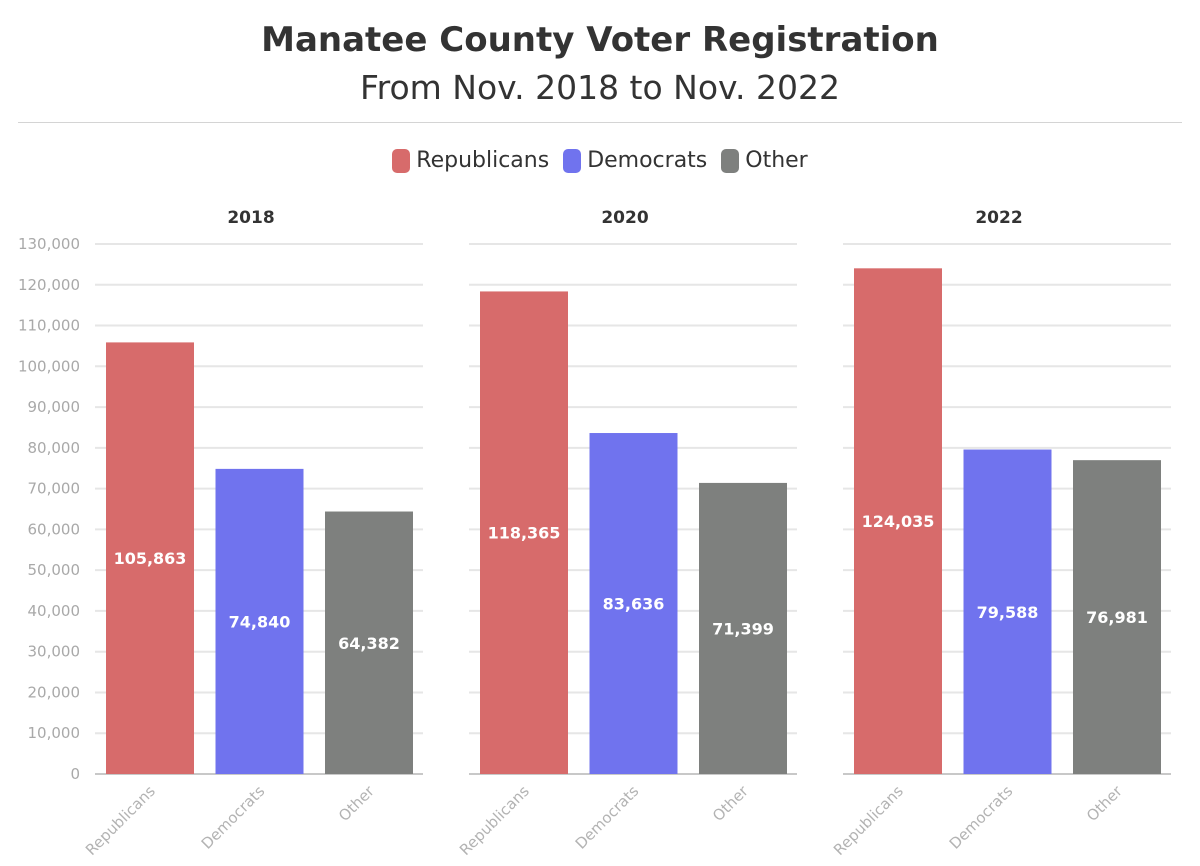  I want to click on x-tick-2022-republicans: Republicans, so click(868, 820).